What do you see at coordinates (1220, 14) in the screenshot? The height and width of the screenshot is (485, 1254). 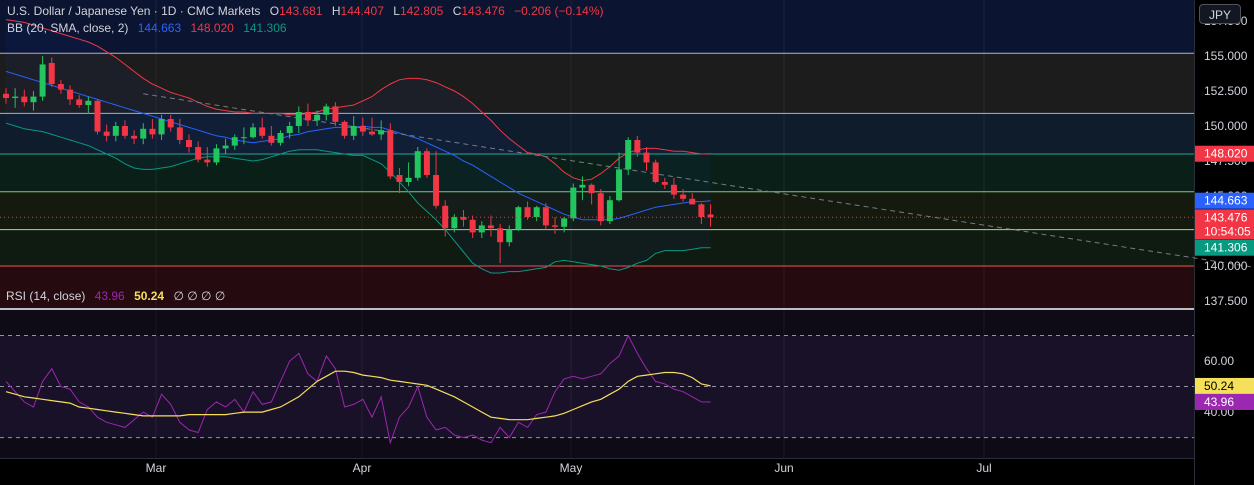 I see `currency-button: JPY` at bounding box center [1220, 14].